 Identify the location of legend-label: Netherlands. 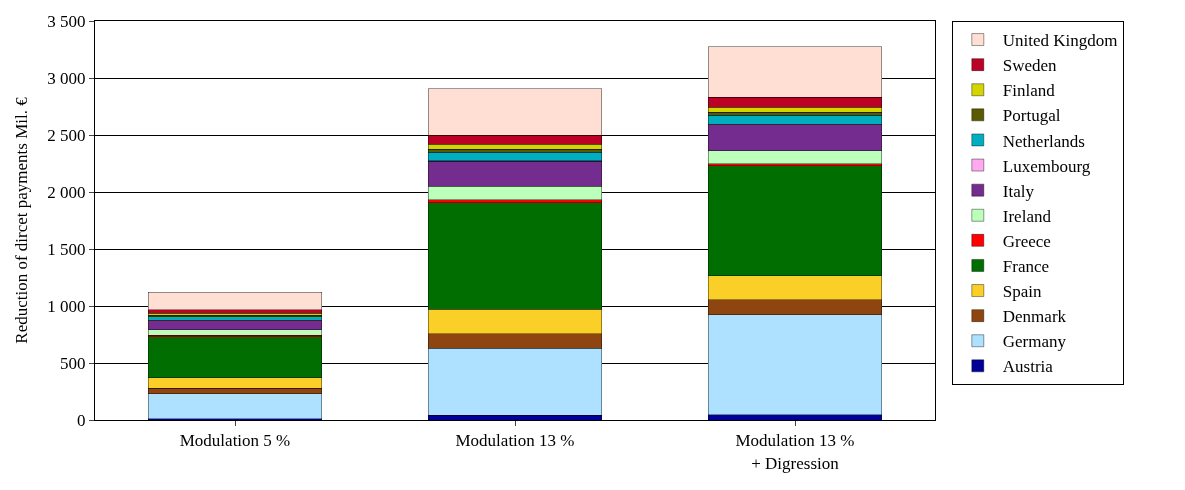
(1043, 141).